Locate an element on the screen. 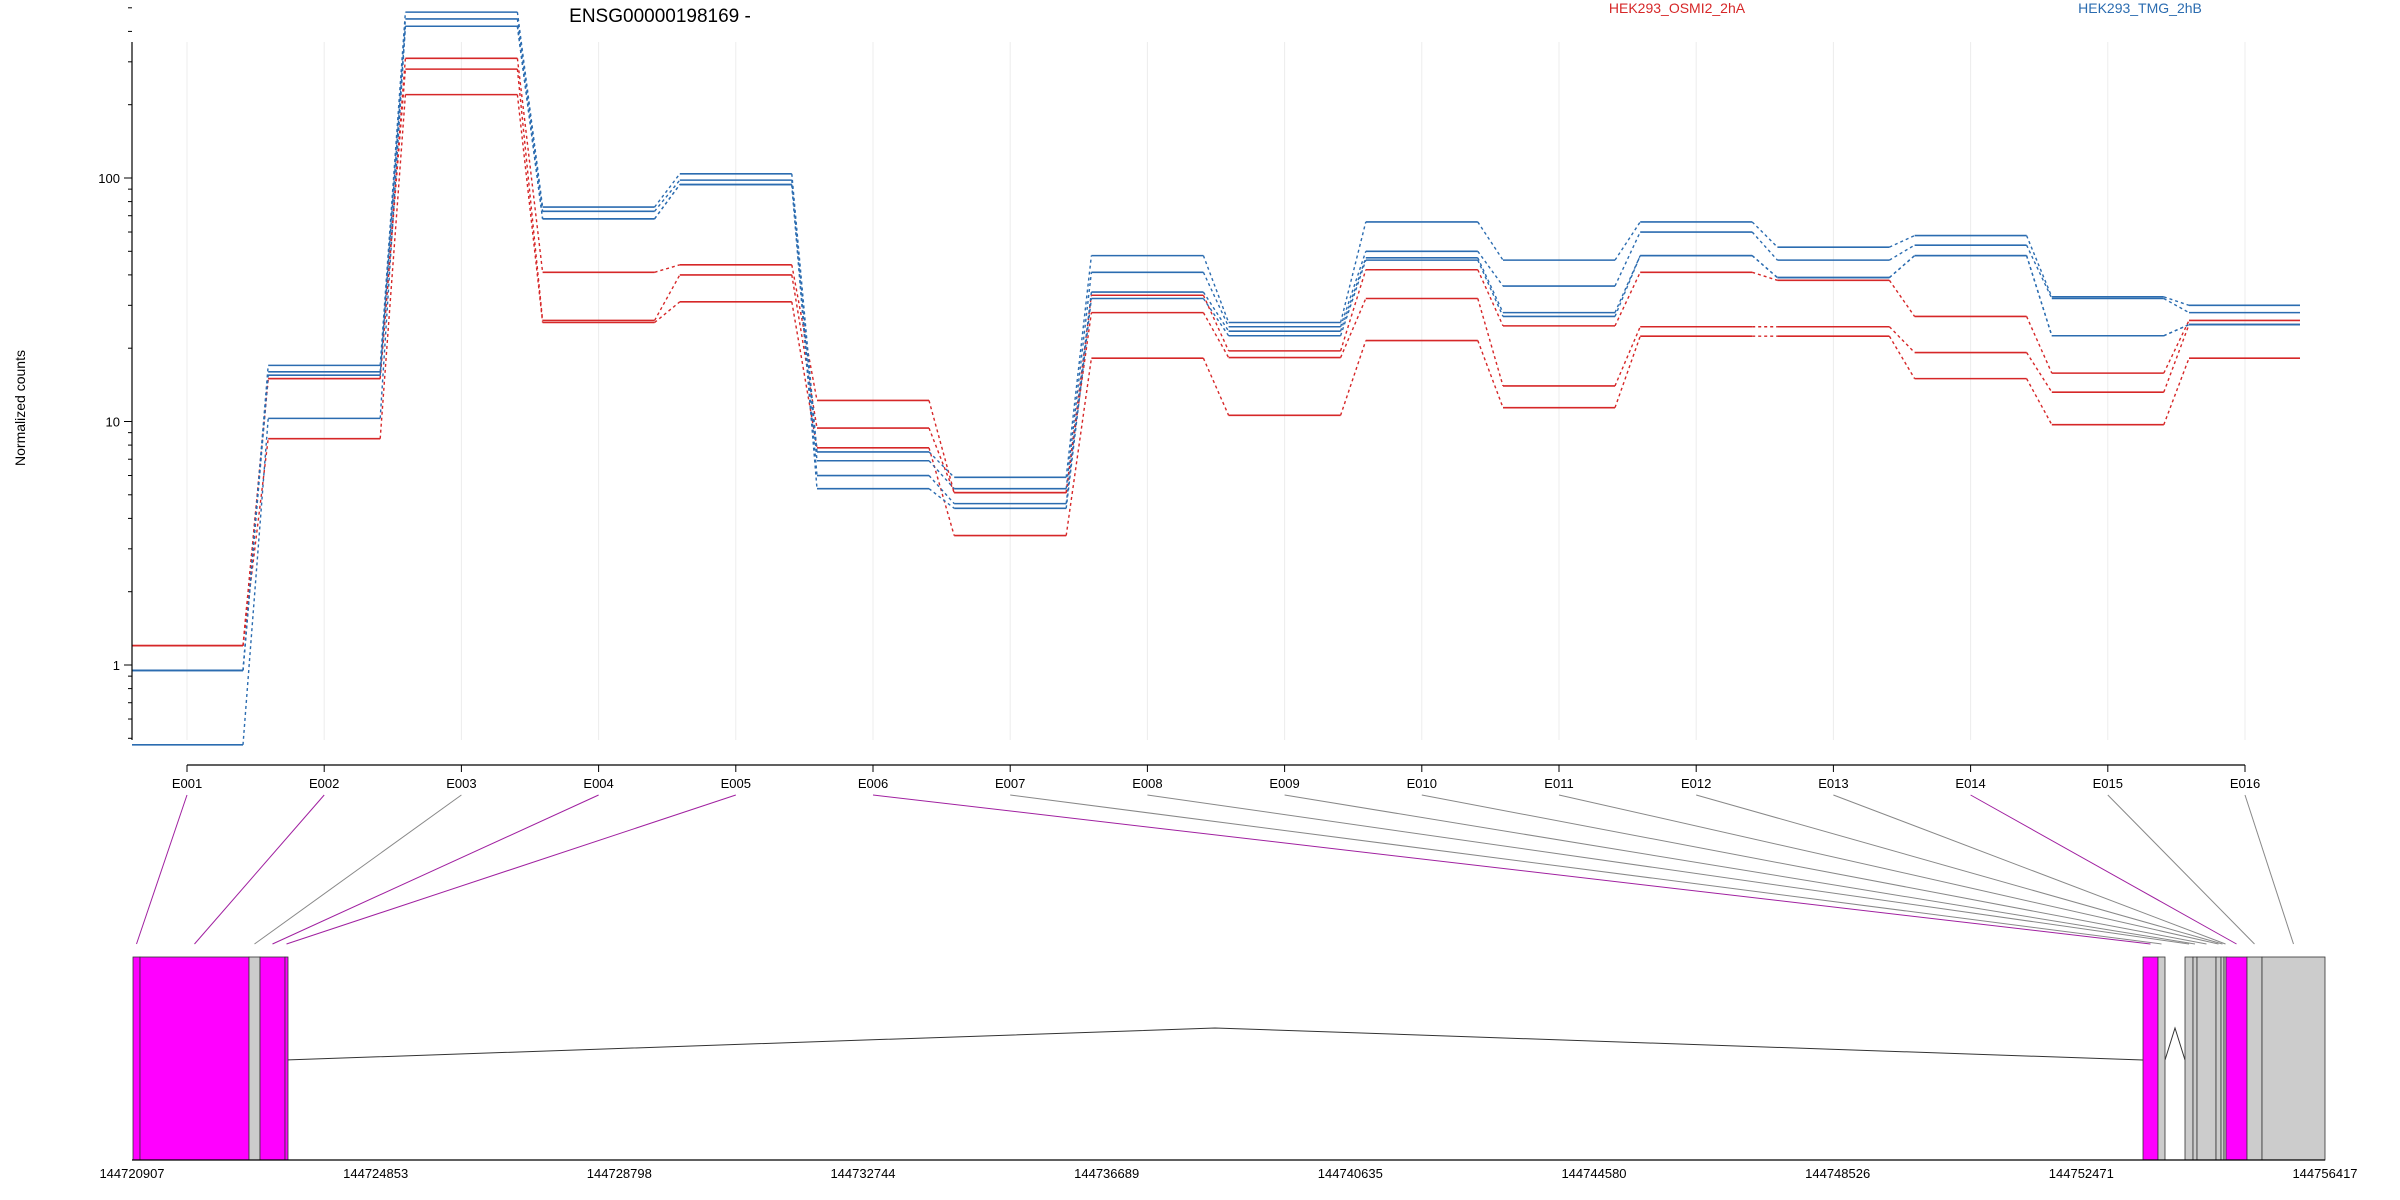 This screenshot has height=1200, width=2400. x-tick-label: E006 is located at coordinates (873, 783).